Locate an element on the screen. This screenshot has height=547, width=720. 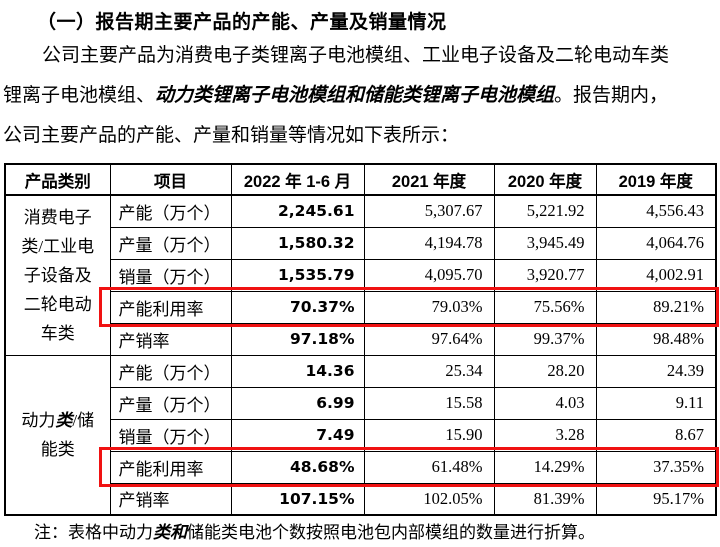
header-item: 项目 is located at coordinates (170, 179).